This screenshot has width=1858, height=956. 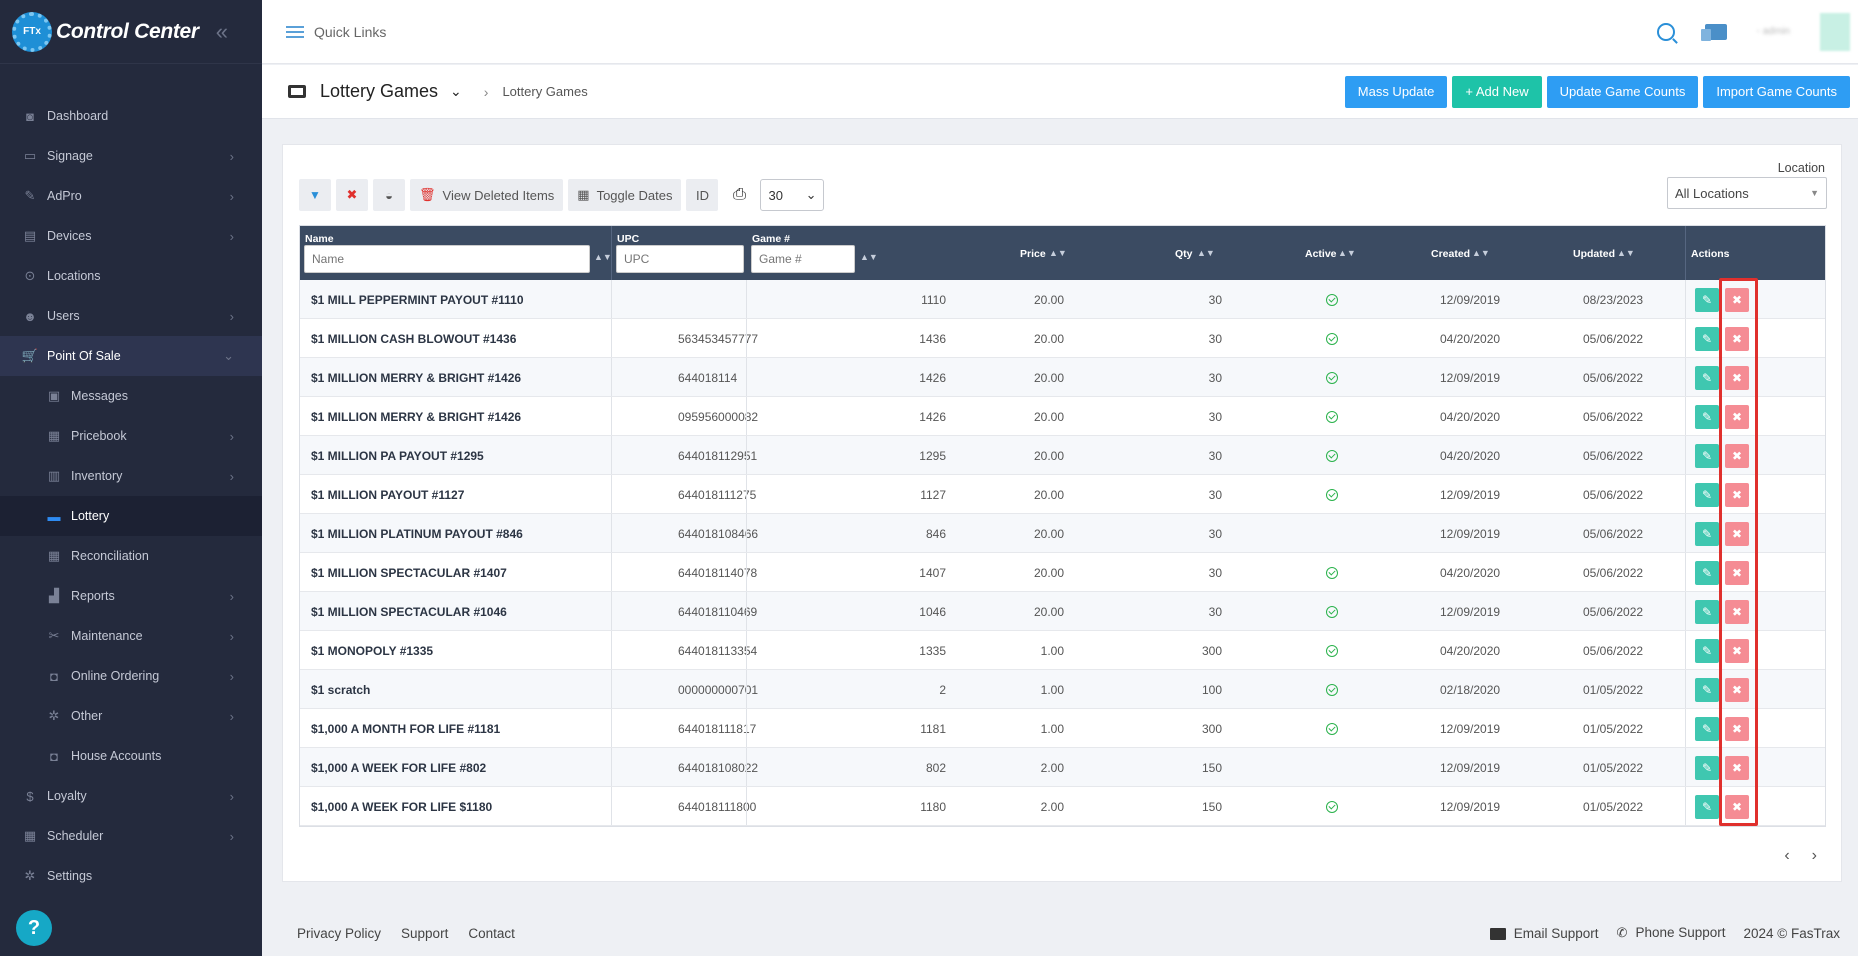 I want to click on contact-link: Contact, so click(x=491, y=933).